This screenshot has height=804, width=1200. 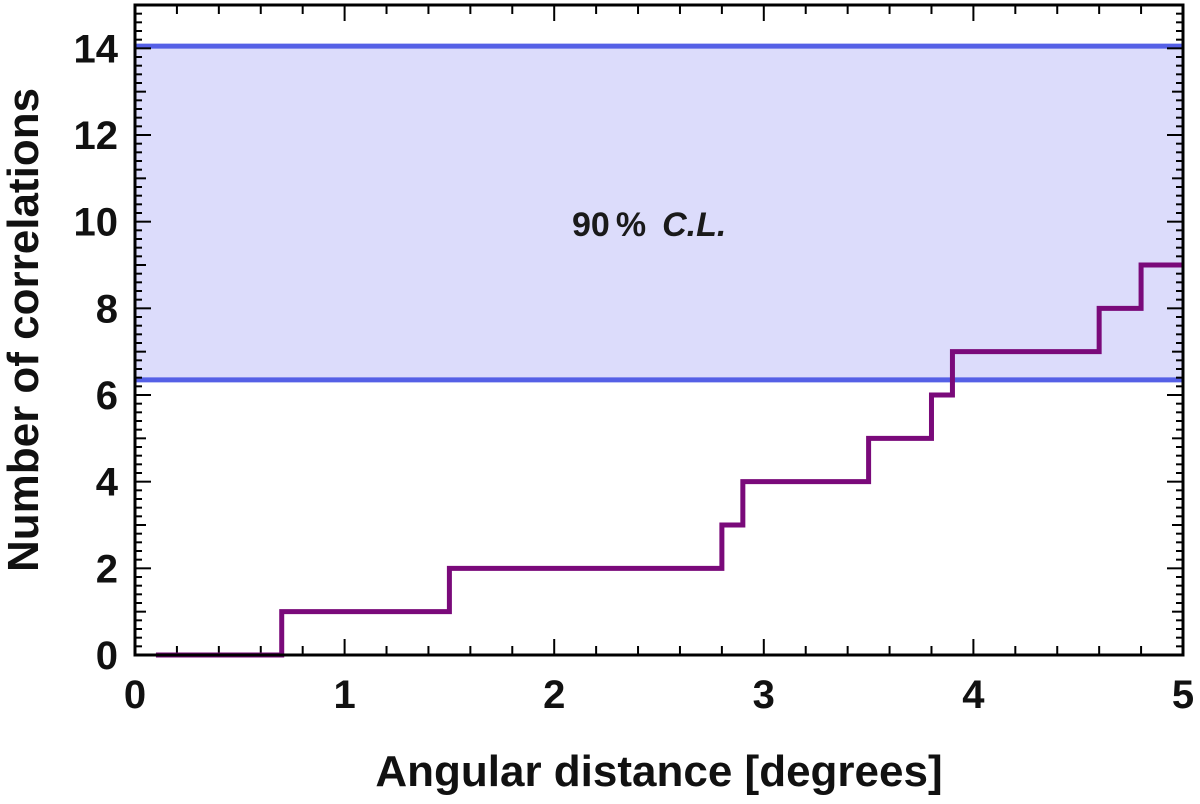 What do you see at coordinates (764, 695) in the screenshot?
I see `x-tick-label: 3` at bounding box center [764, 695].